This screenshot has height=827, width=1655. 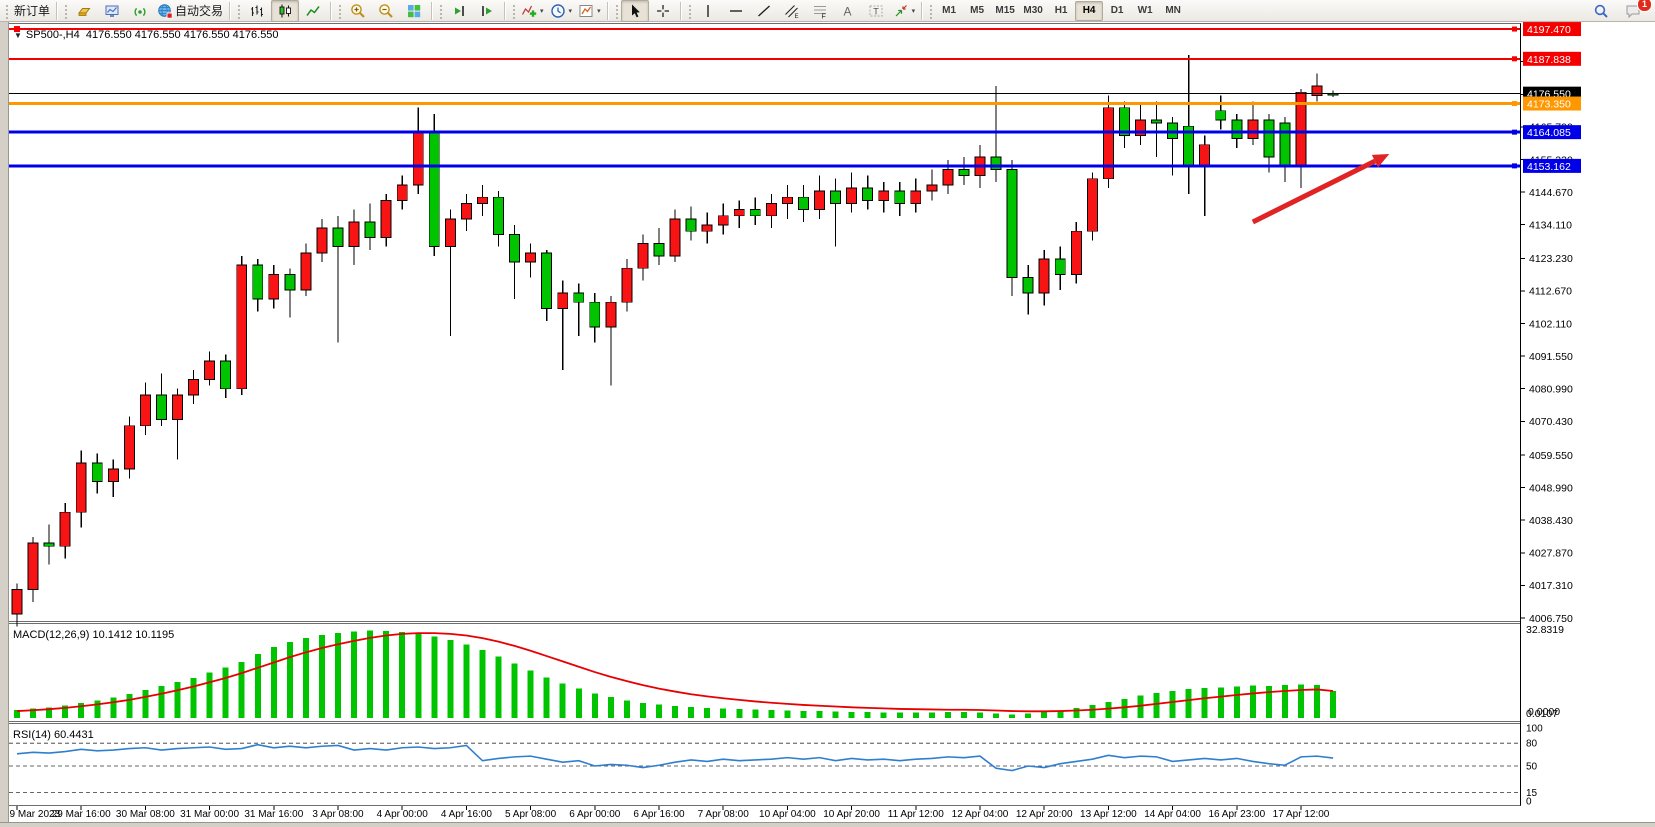 What do you see at coordinates (190, 11) in the screenshot?
I see `auto-trading-button: 自动交易` at bounding box center [190, 11].